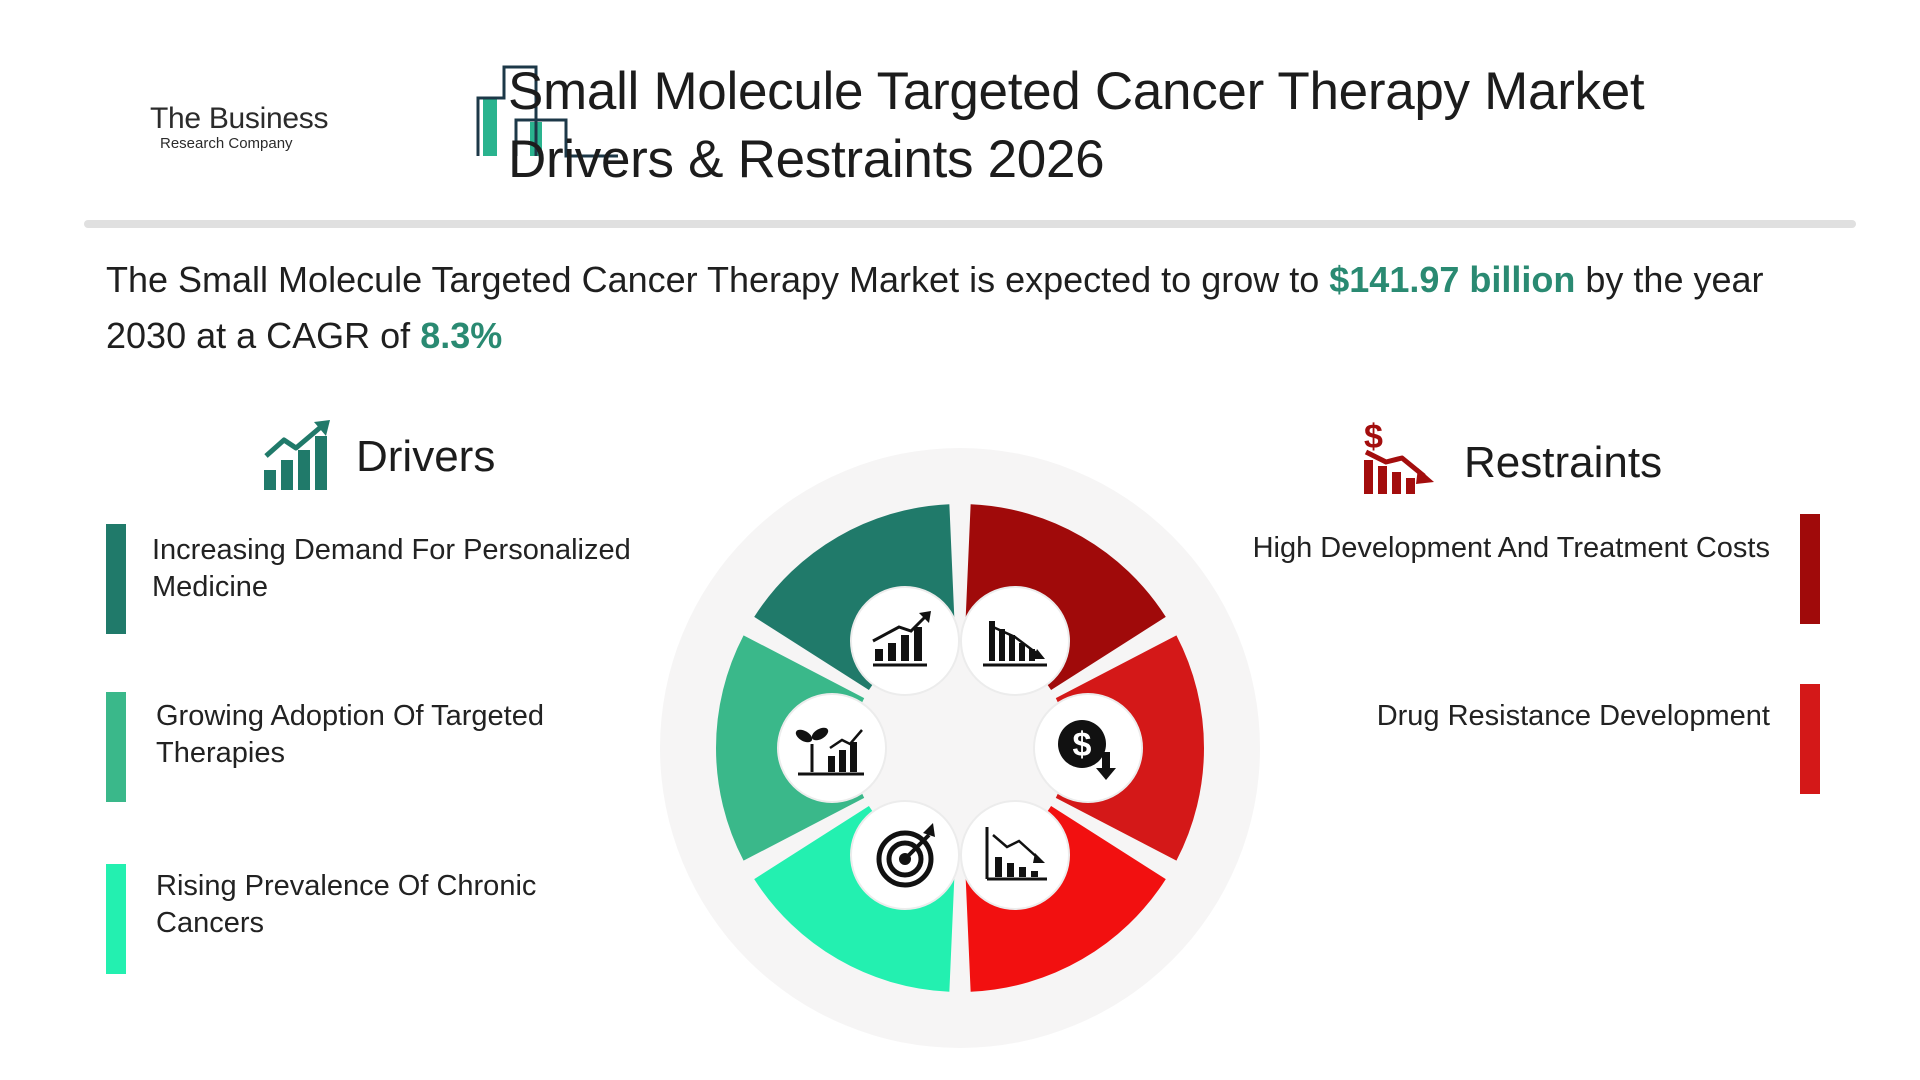  I want to click on summary-text-middle: by the year 2030 at a CAGR of, so click(935, 307).